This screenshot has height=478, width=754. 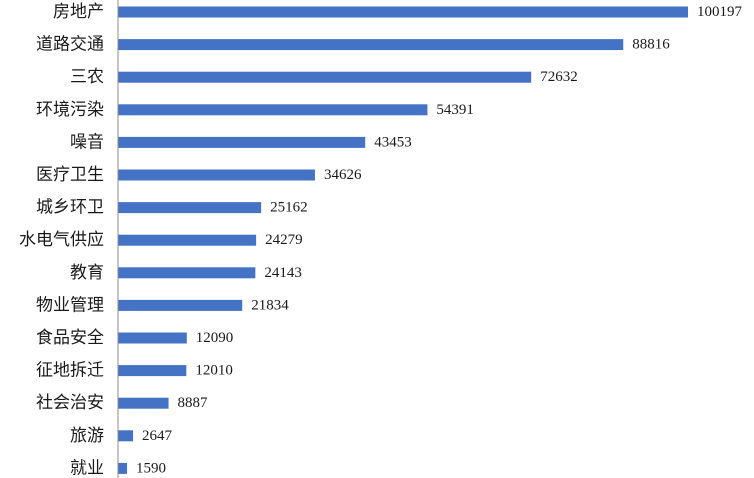 What do you see at coordinates (720, 12) in the screenshot?
I see `data-label: 100197` at bounding box center [720, 12].